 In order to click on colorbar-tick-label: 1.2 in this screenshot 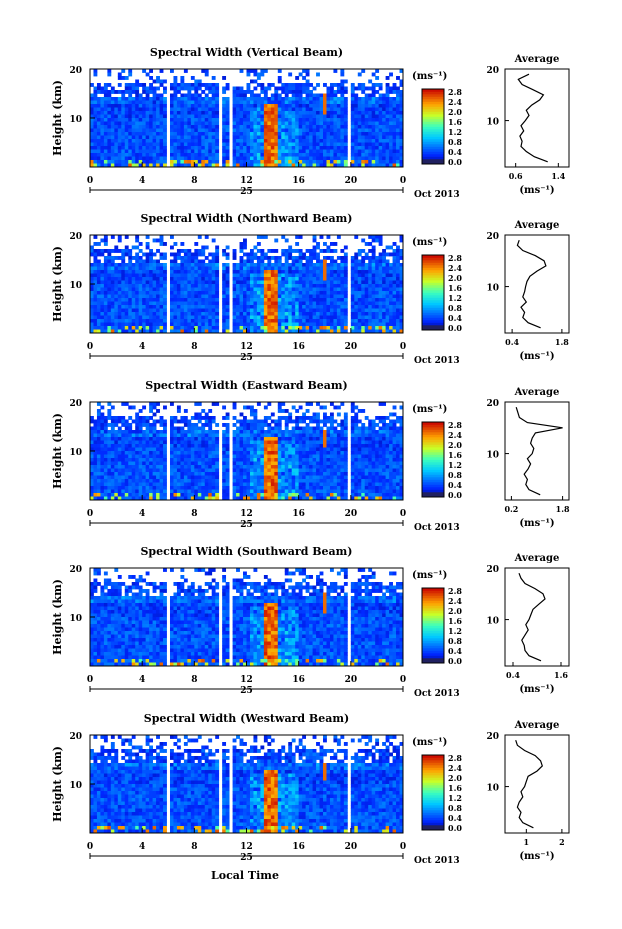, I will do `click(455, 298)`.